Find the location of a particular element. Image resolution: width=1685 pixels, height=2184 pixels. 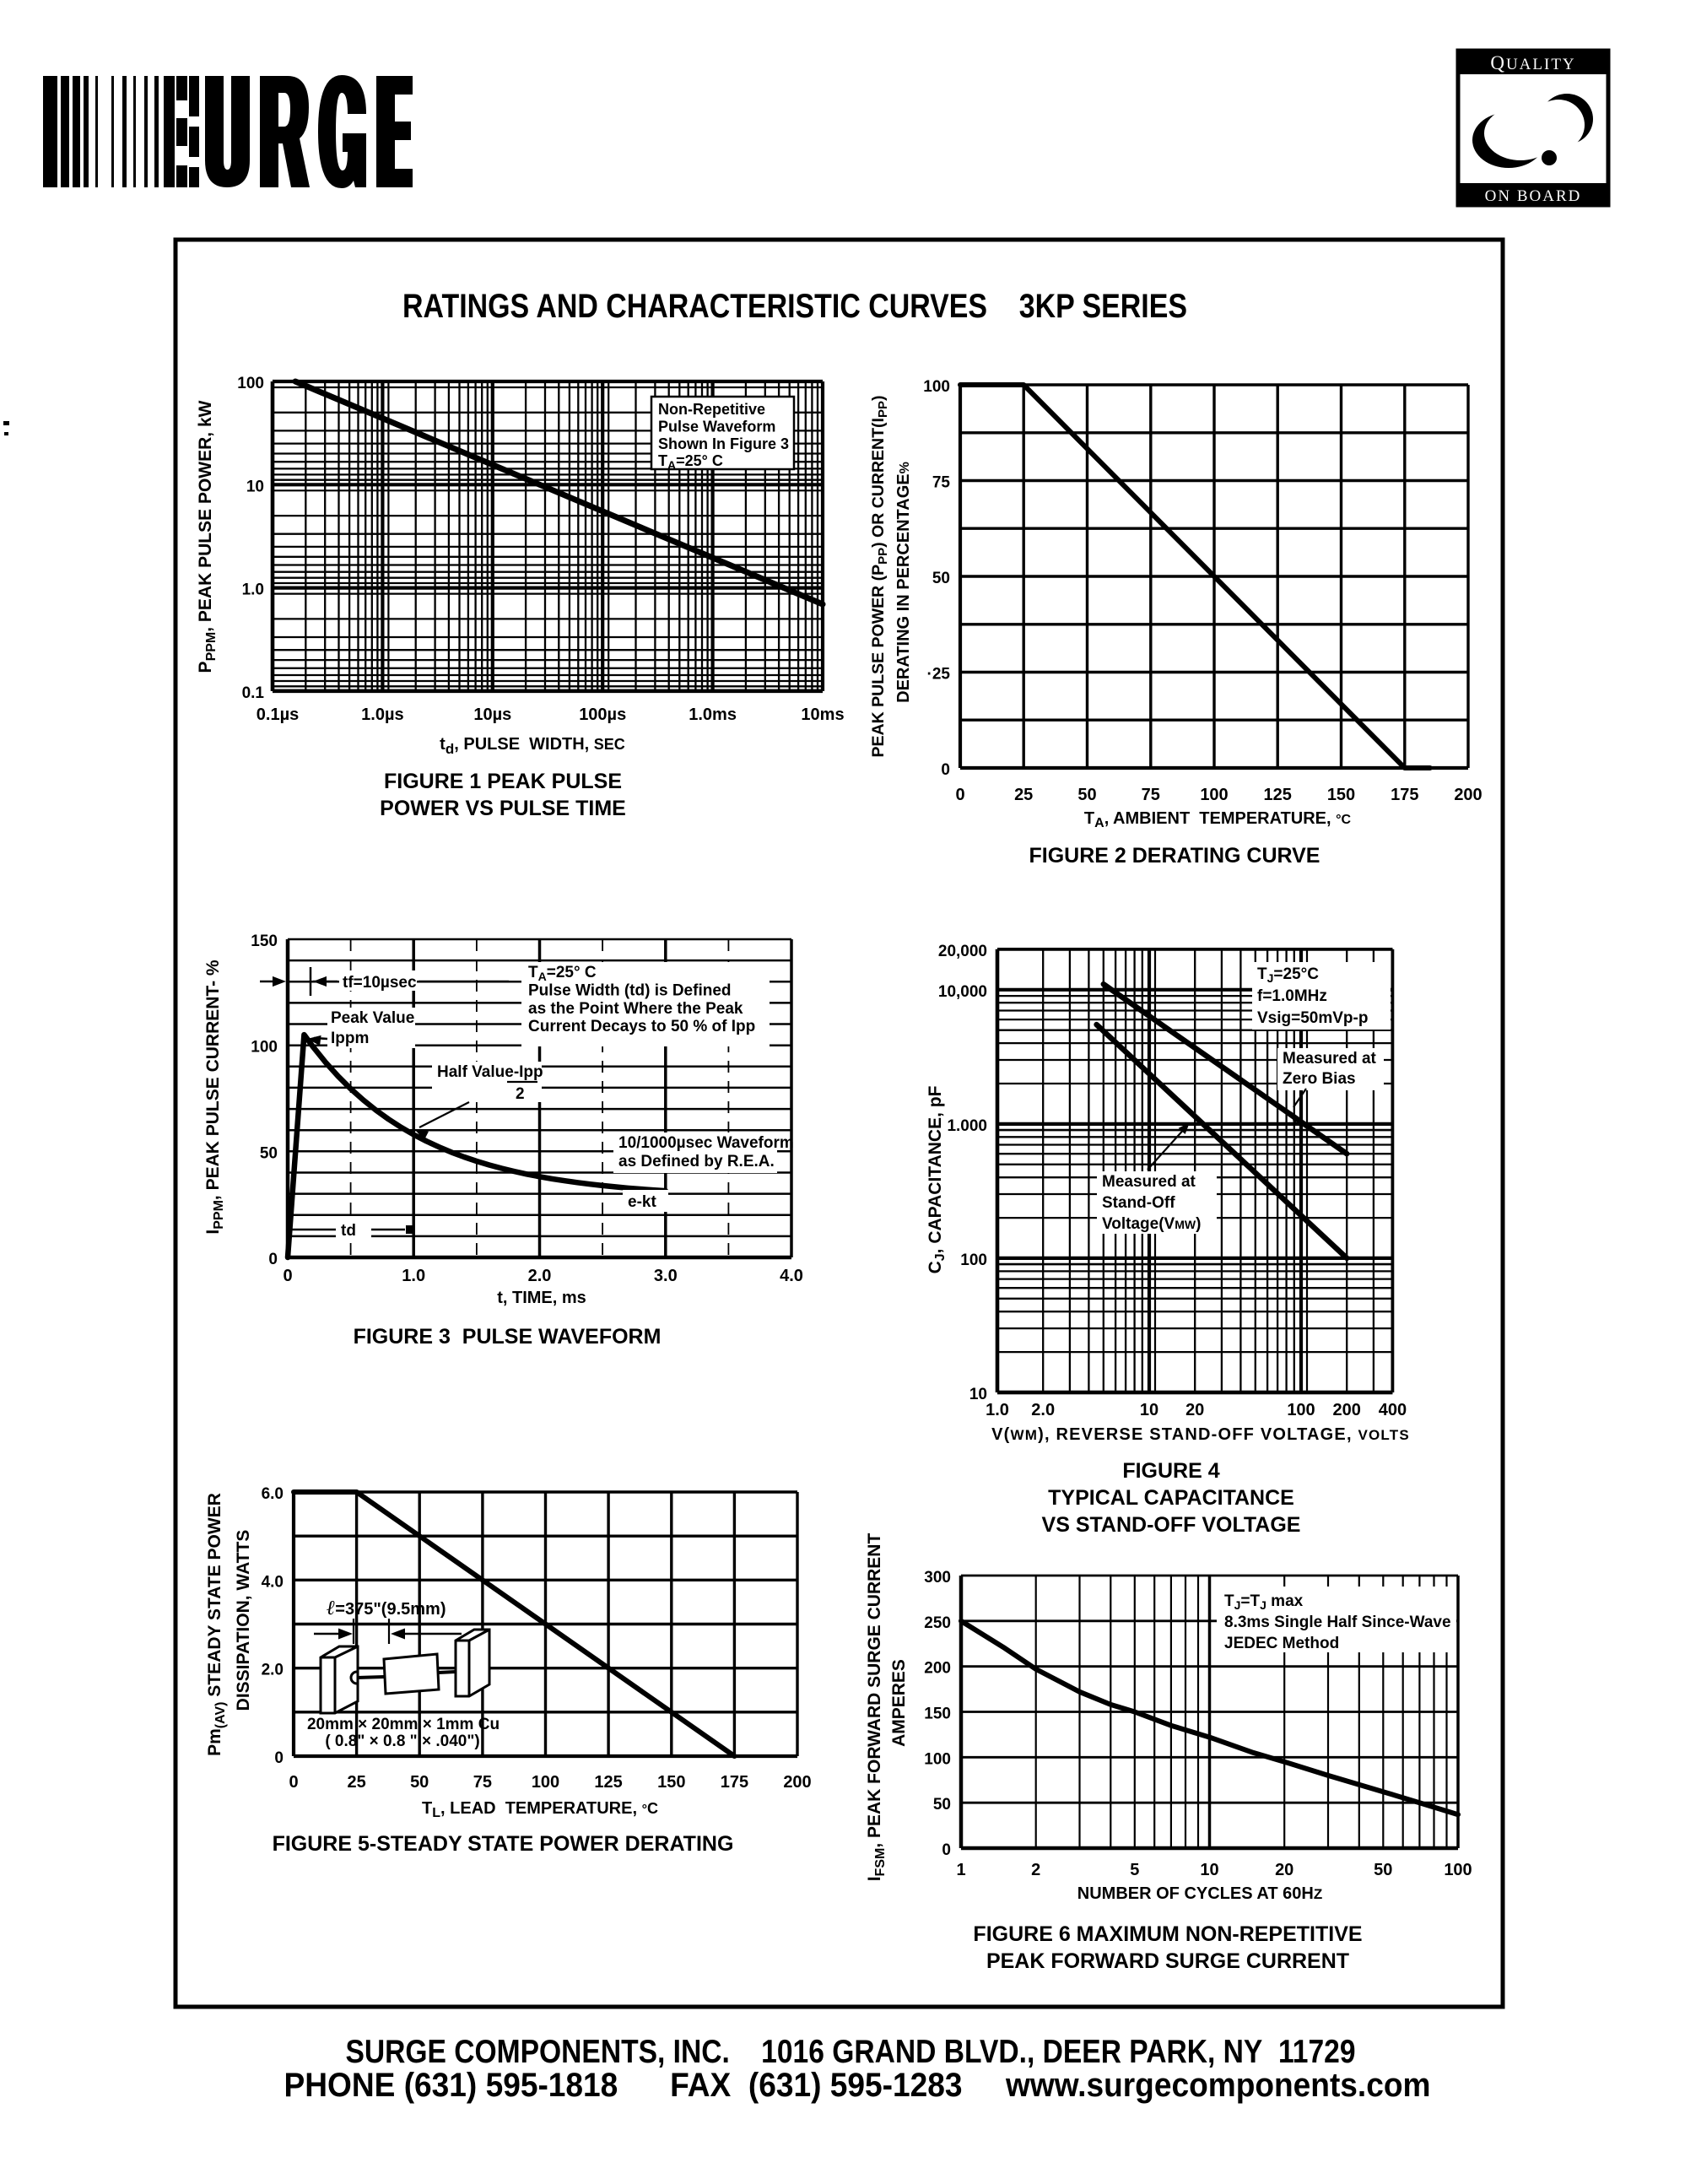

svg-text: 1.000 is located at coordinates (967, 1126).